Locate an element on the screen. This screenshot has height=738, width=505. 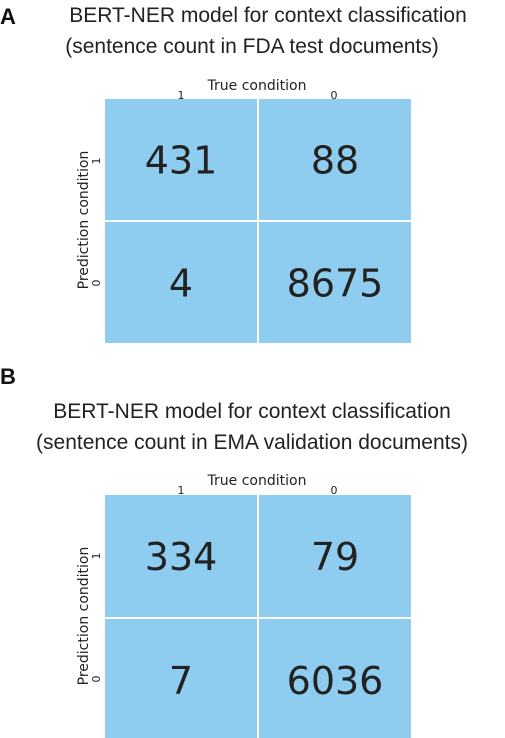
panel-b-x-tick-1: 1 is located at coordinates (181, 490).